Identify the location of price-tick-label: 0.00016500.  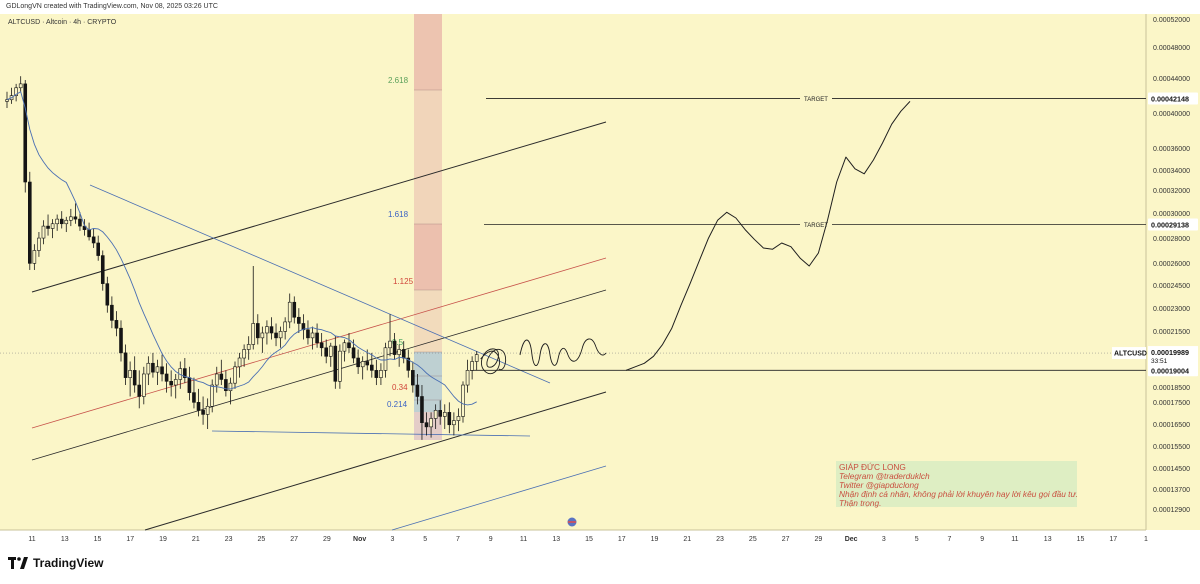
(1171, 425).